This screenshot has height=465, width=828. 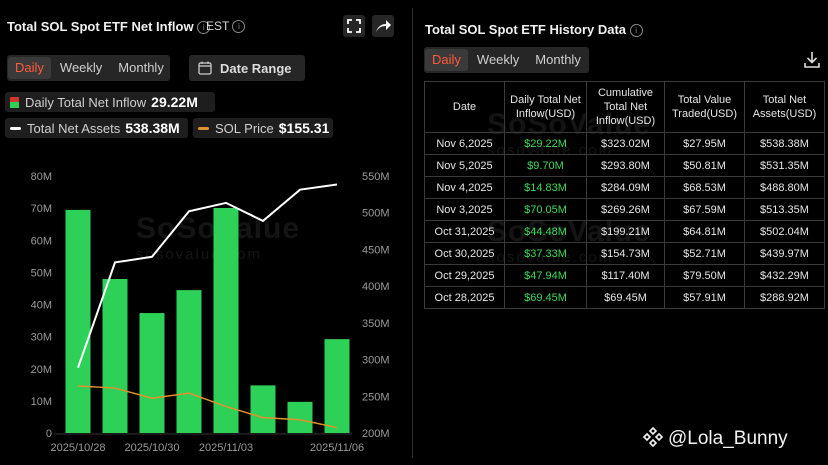 What do you see at coordinates (256, 68) in the screenshot?
I see `date-range-label: Date Range` at bounding box center [256, 68].